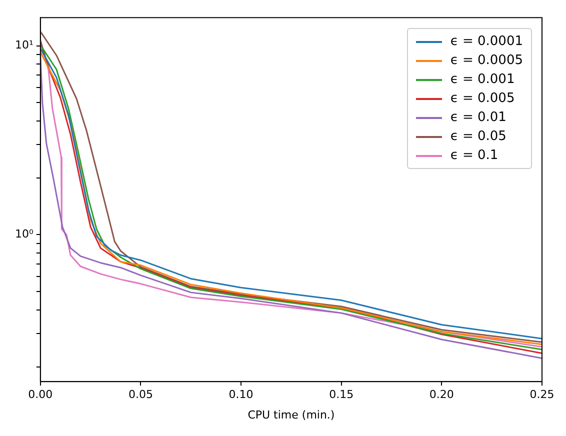 The height and width of the screenshot is (436, 566). I want to click on x-axis-title: CPU time (min.), so click(291, 415).